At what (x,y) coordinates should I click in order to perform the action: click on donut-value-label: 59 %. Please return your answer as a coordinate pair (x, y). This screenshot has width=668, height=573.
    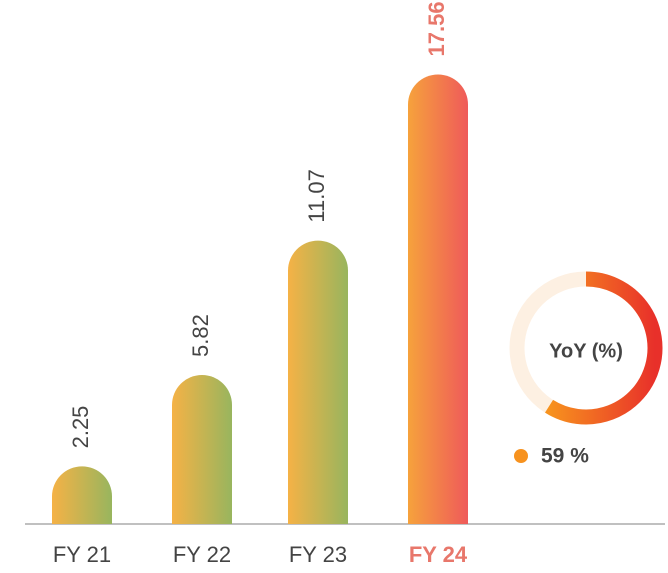
    Looking at the image, I should click on (565, 456).